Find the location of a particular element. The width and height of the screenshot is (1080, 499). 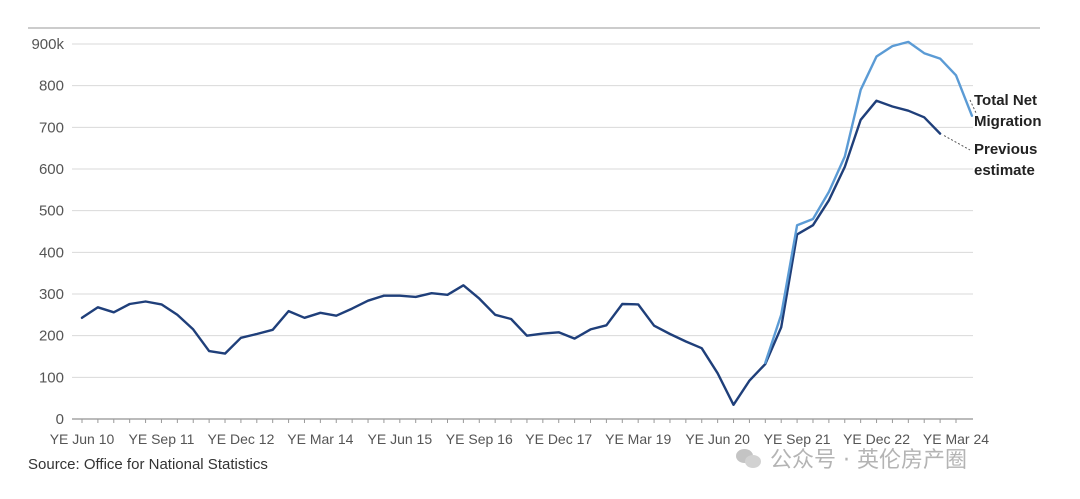

y-tick-label: 300 is located at coordinates (51, 294).